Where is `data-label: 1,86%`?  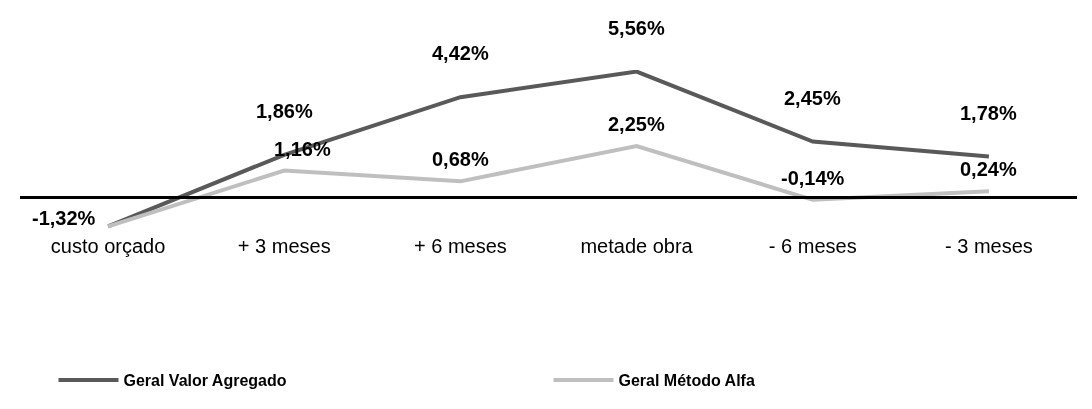 data-label: 1,86% is located at coordinates (284, 111).